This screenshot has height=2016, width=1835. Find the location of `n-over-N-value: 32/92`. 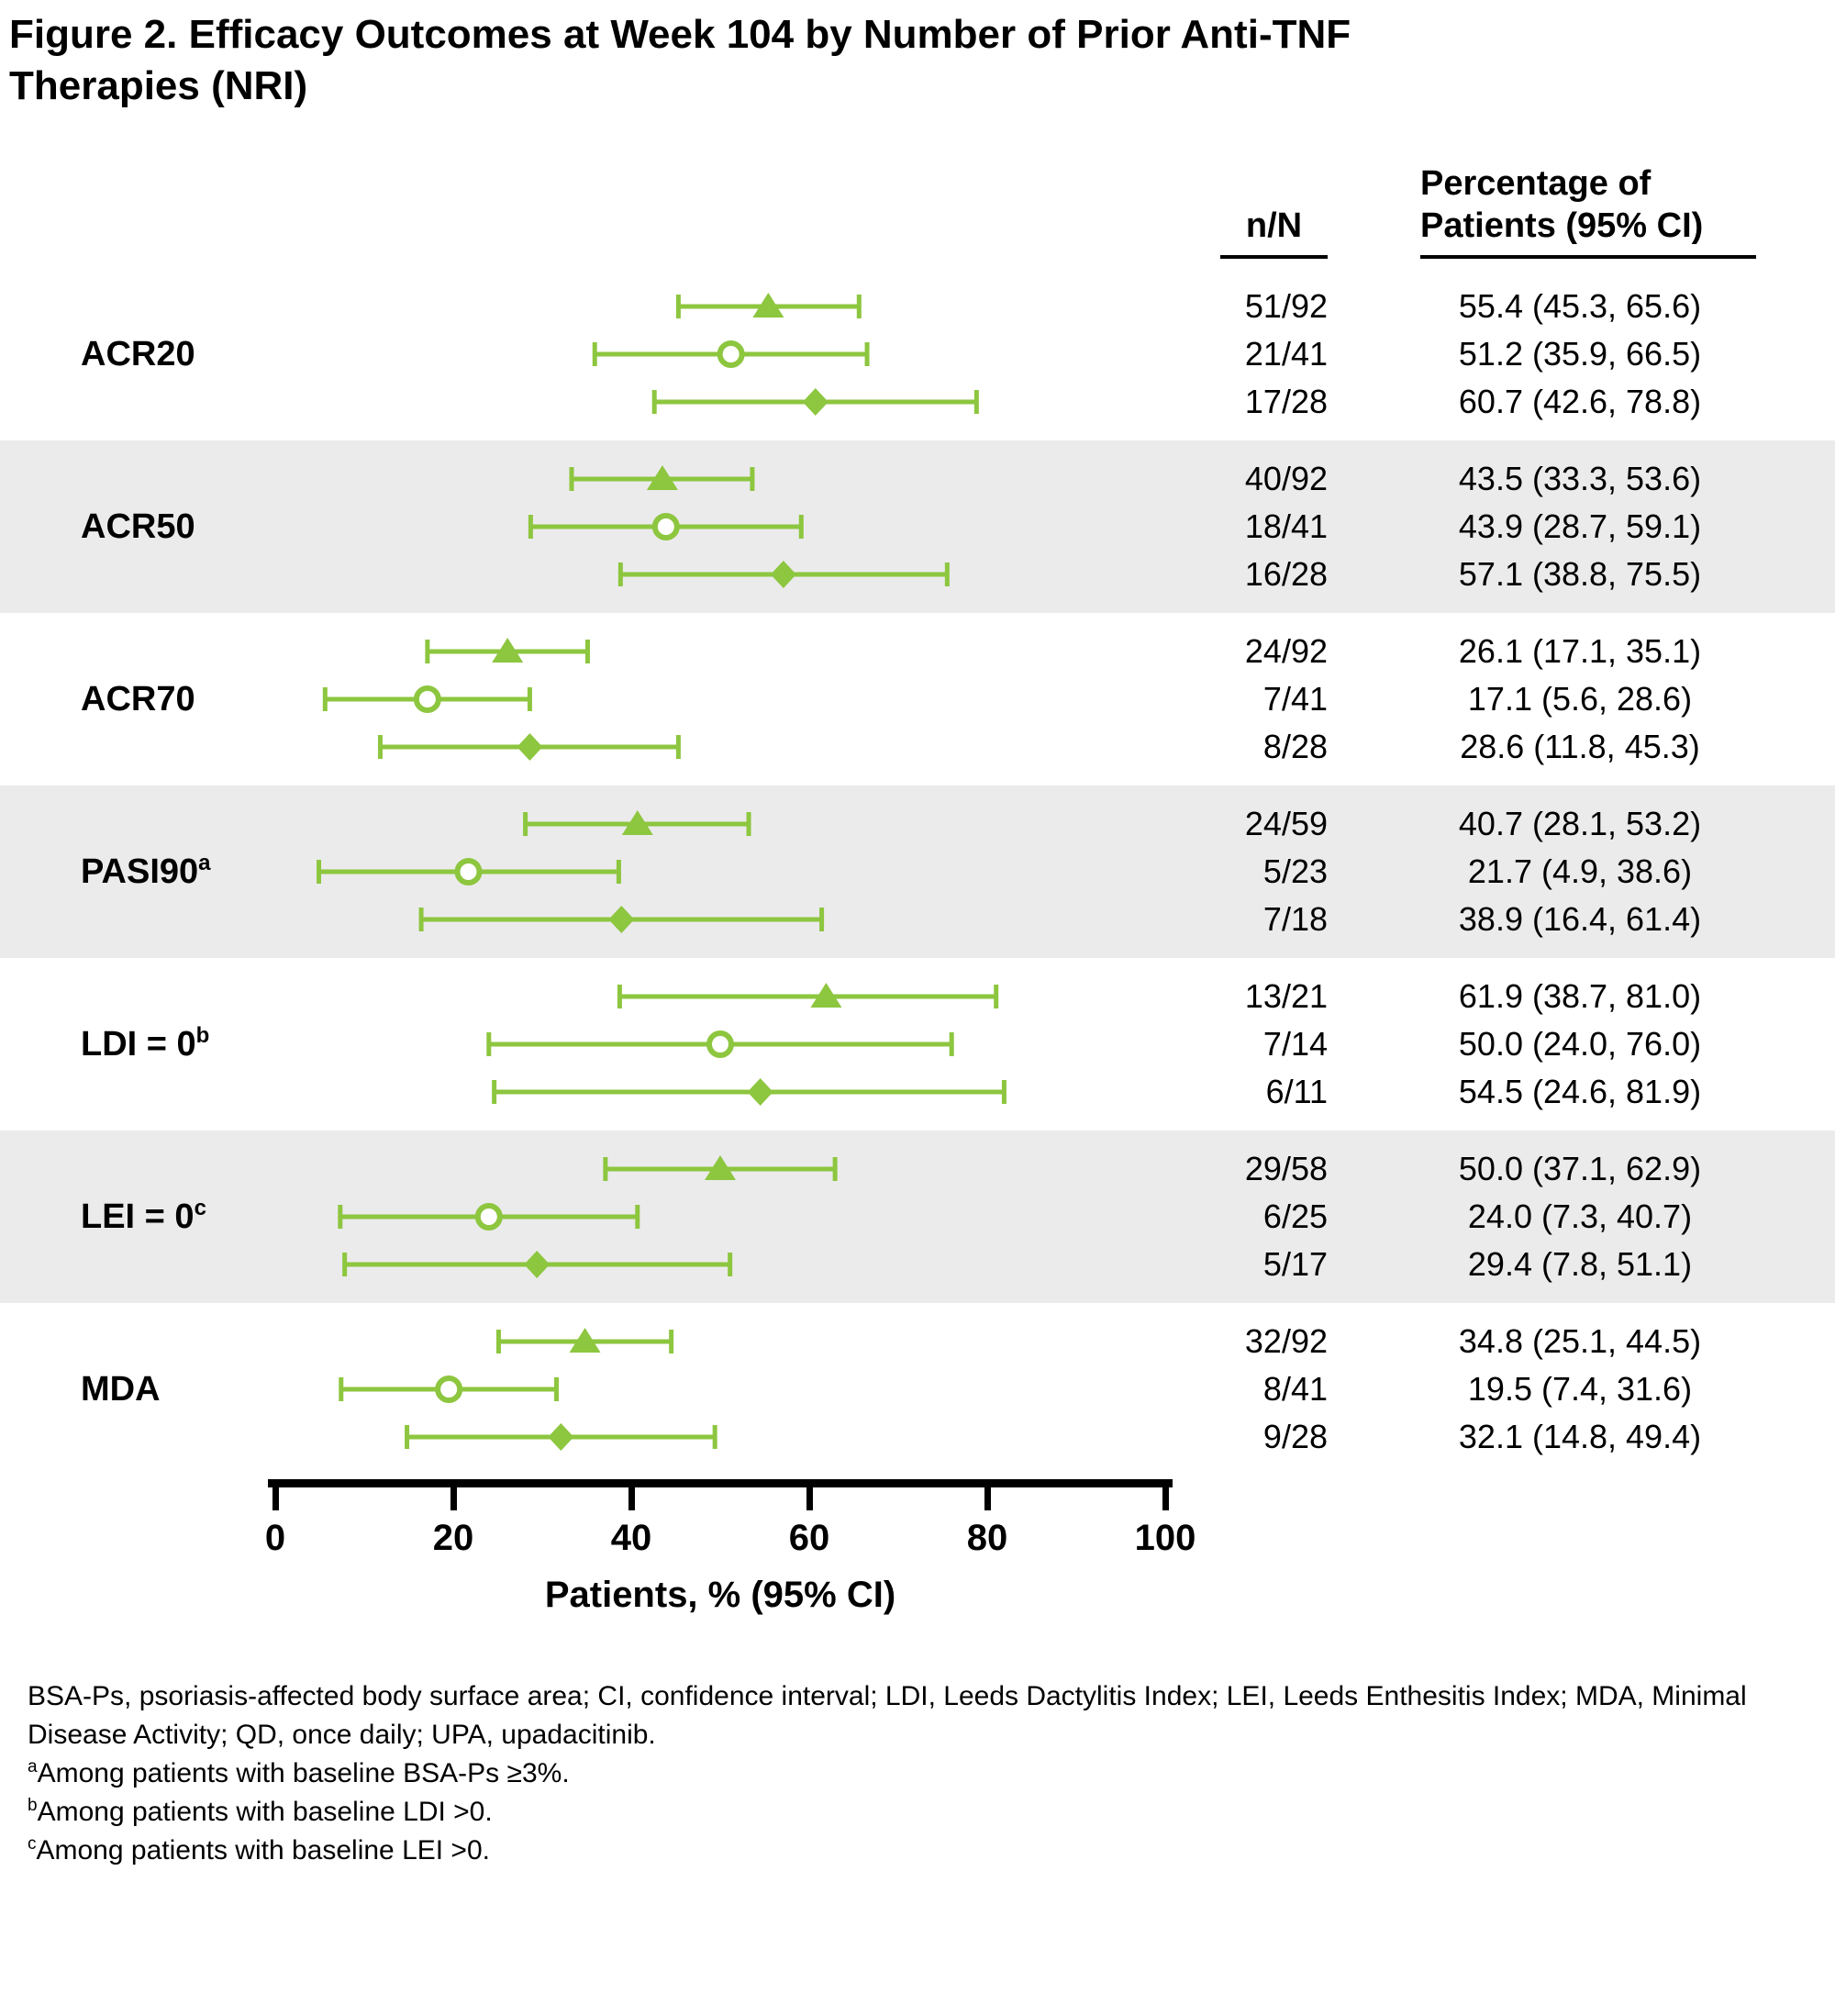

n-over-N-value: 32/92 is located at coordinates (1286, 1341).